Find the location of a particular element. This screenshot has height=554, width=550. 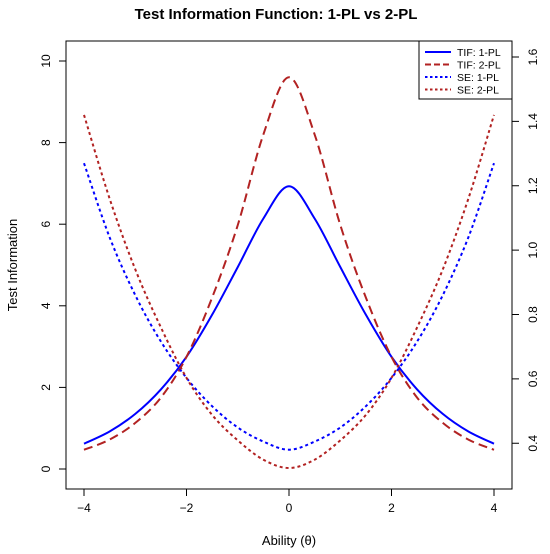

y-tick-label: 10 is located at coordinates (46, 61).